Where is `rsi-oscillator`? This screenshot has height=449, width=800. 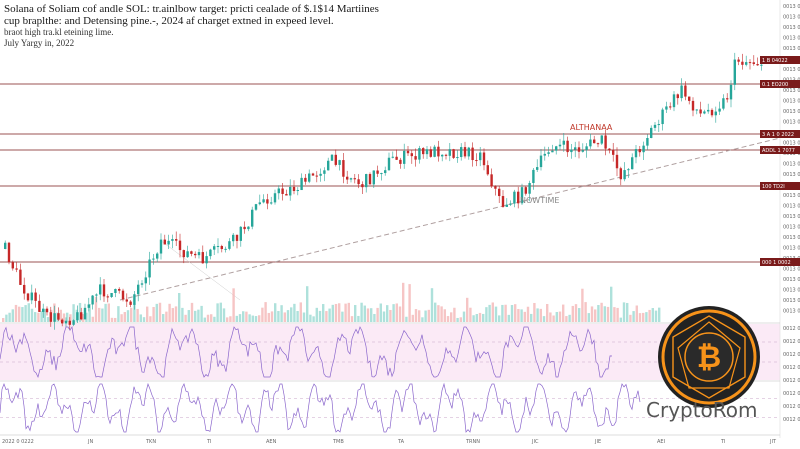 rsi-oscillator is located at coordinates (390, 352).